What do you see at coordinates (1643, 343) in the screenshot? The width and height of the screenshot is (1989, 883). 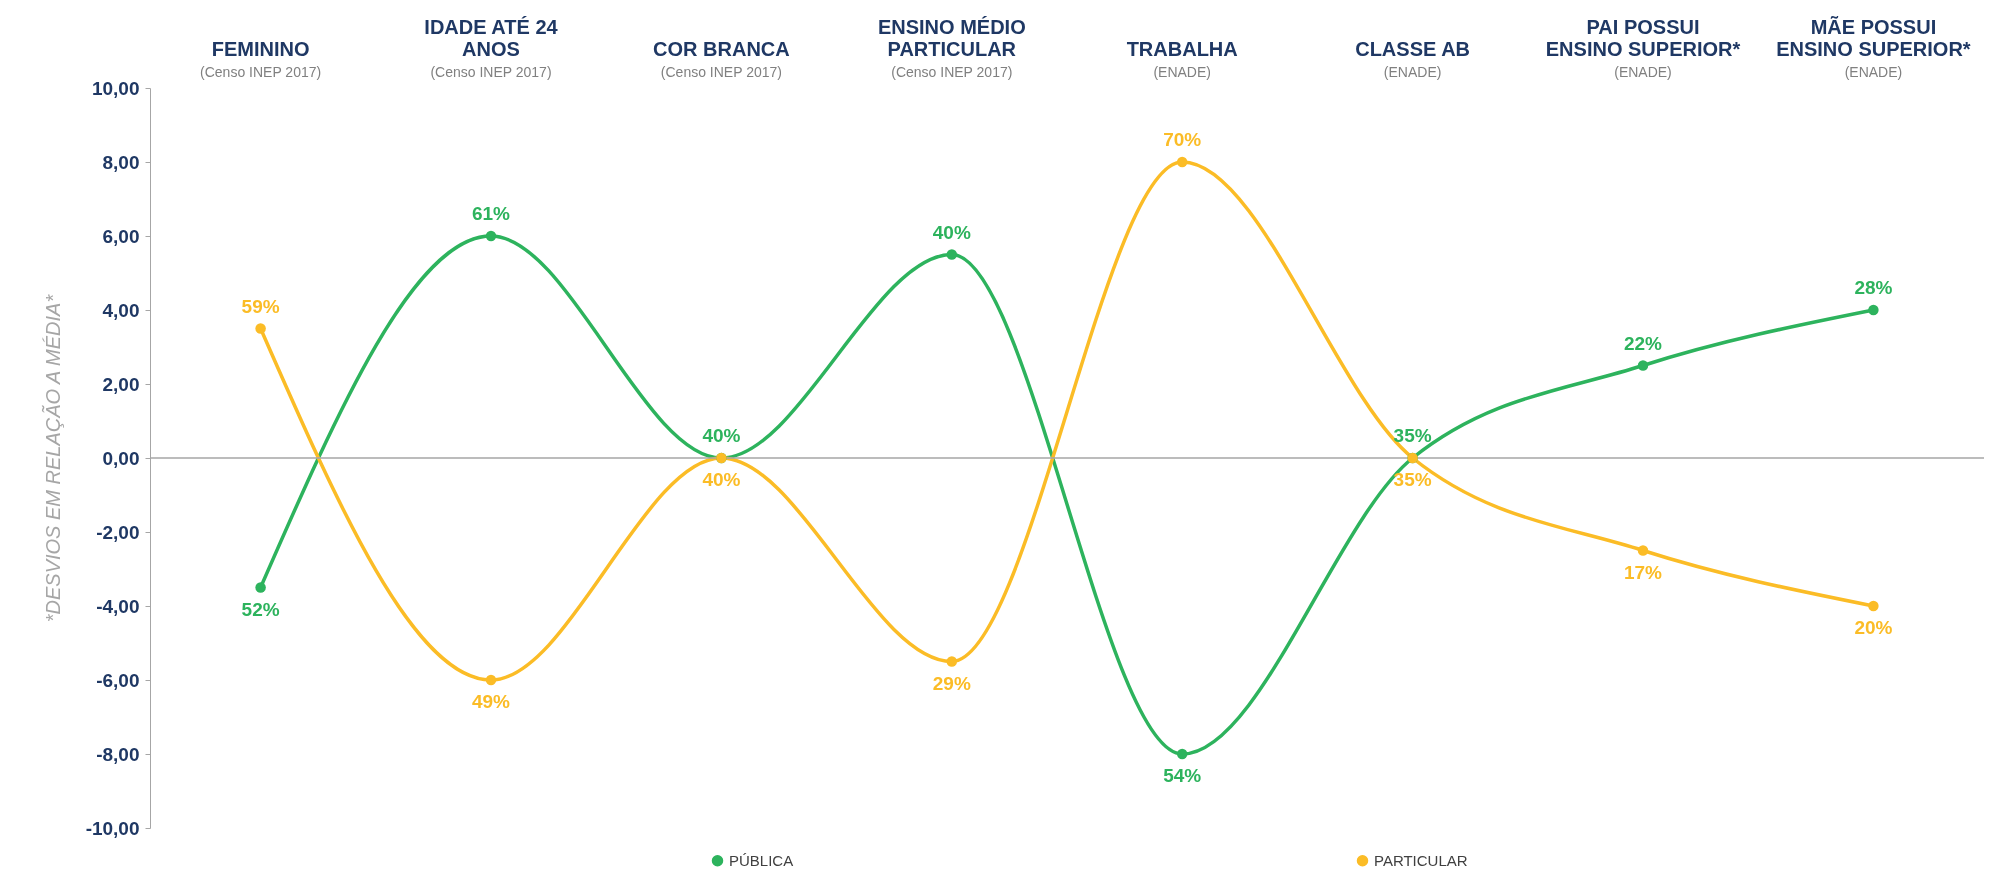 I see `annotation: 22%` at bounding box center [1643, 343].